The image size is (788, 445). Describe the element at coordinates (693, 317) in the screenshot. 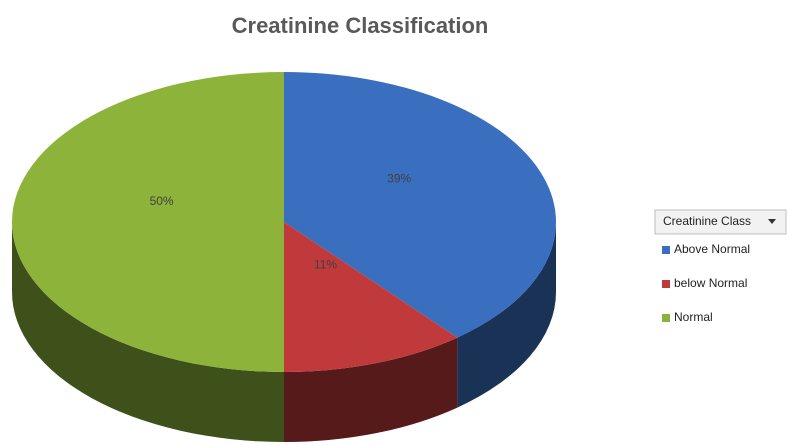

I see `legend-label: Normal` at that location.